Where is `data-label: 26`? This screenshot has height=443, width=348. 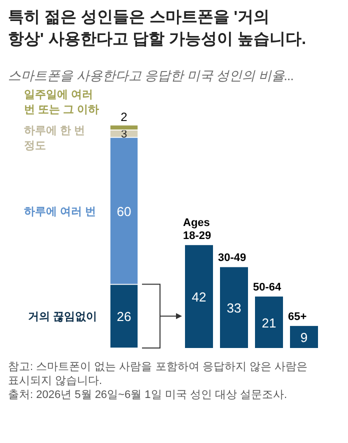
data-label: 26 is located at coordinates (124, 316).